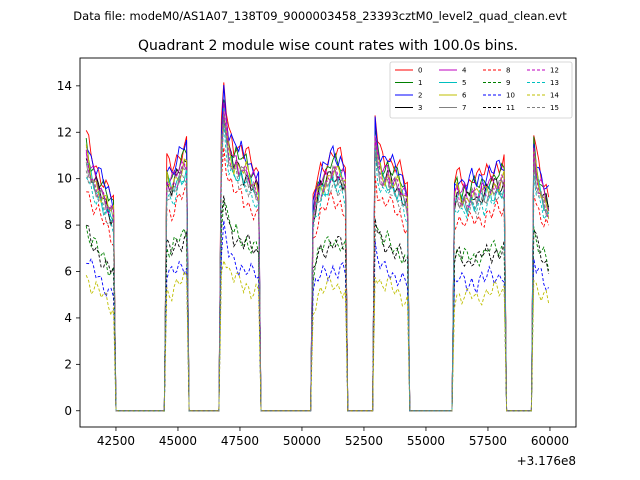 The width and height of the screenshot is (640, 480). What do you see at coordinates (68, 411) in the screenshot?
I see `y-tick-label: 0` at bounding box center [68, 411].